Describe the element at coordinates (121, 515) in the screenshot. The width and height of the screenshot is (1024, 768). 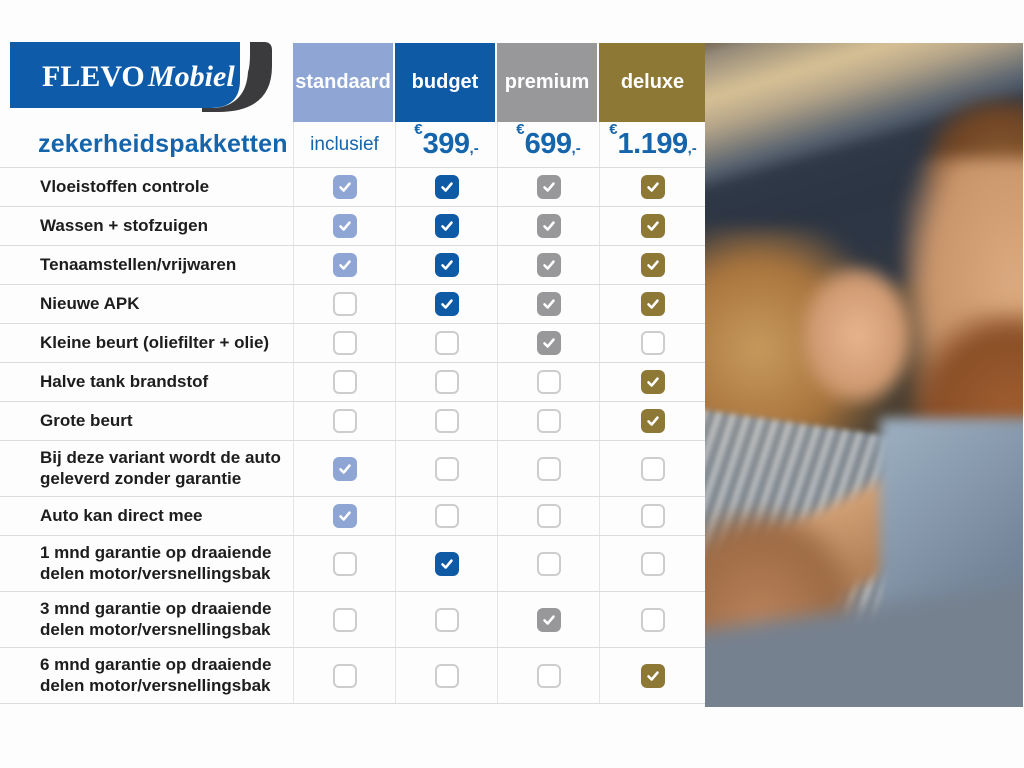
I see `feature-label: Auto kan direct mee` at that location.